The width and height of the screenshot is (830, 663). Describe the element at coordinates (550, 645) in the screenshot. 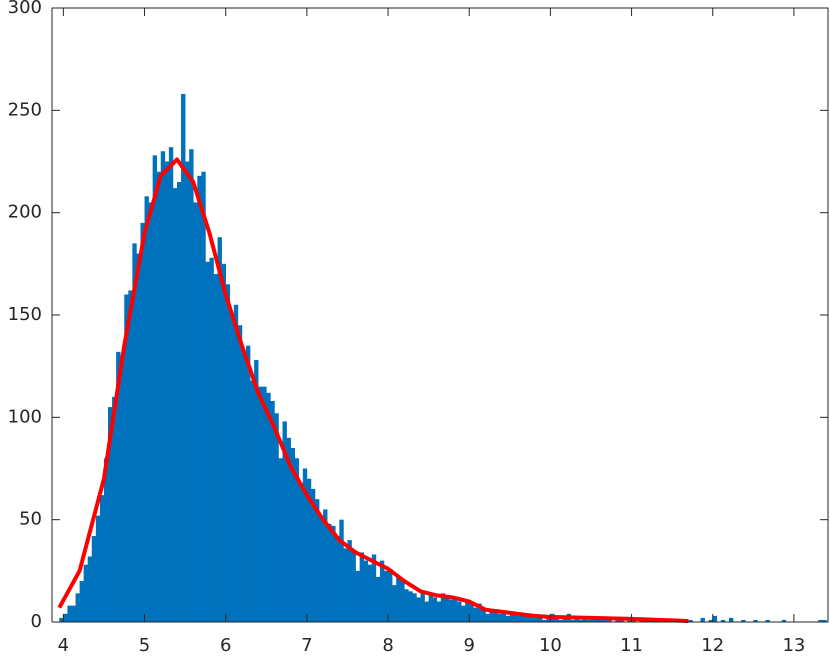

I see `x-tick-label: 10` at that location.